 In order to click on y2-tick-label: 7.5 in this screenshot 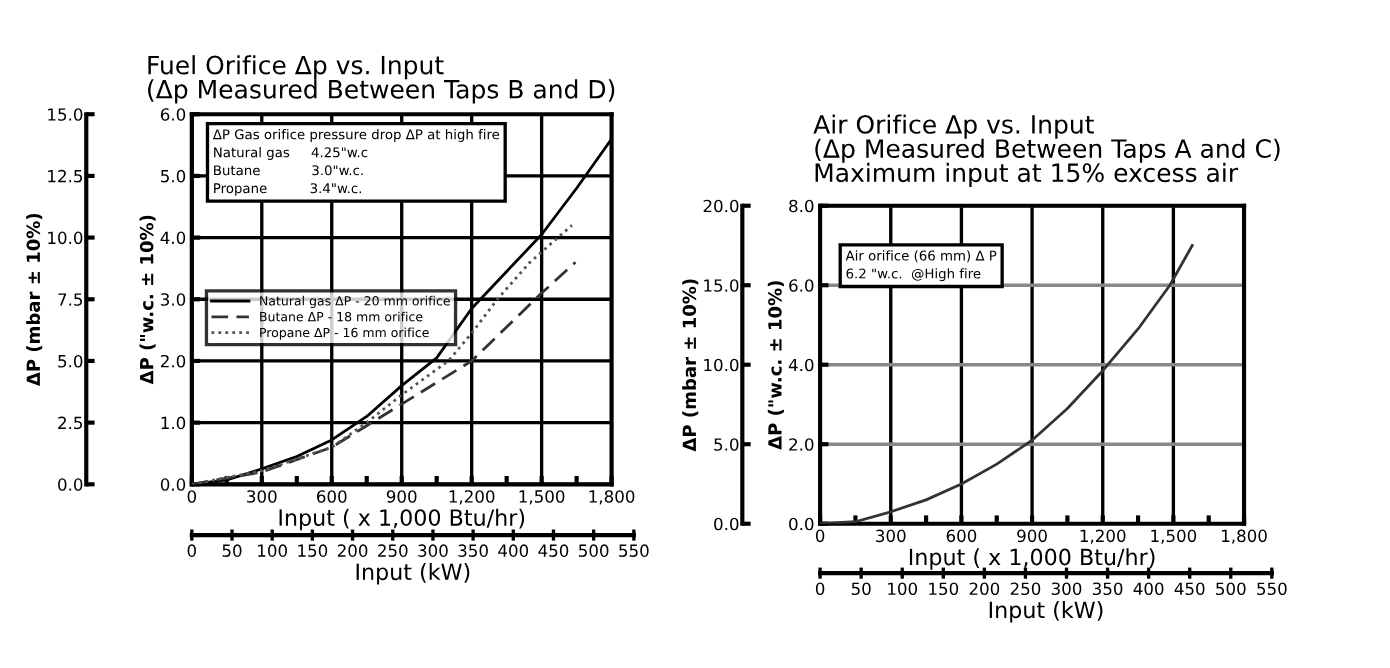, I will do `click(70, 299)`.